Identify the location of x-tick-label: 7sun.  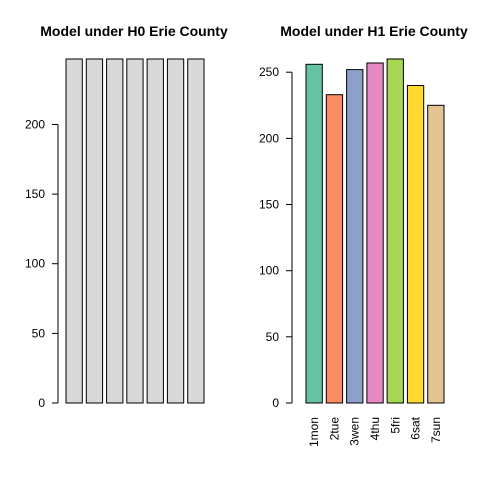
(436, 430).